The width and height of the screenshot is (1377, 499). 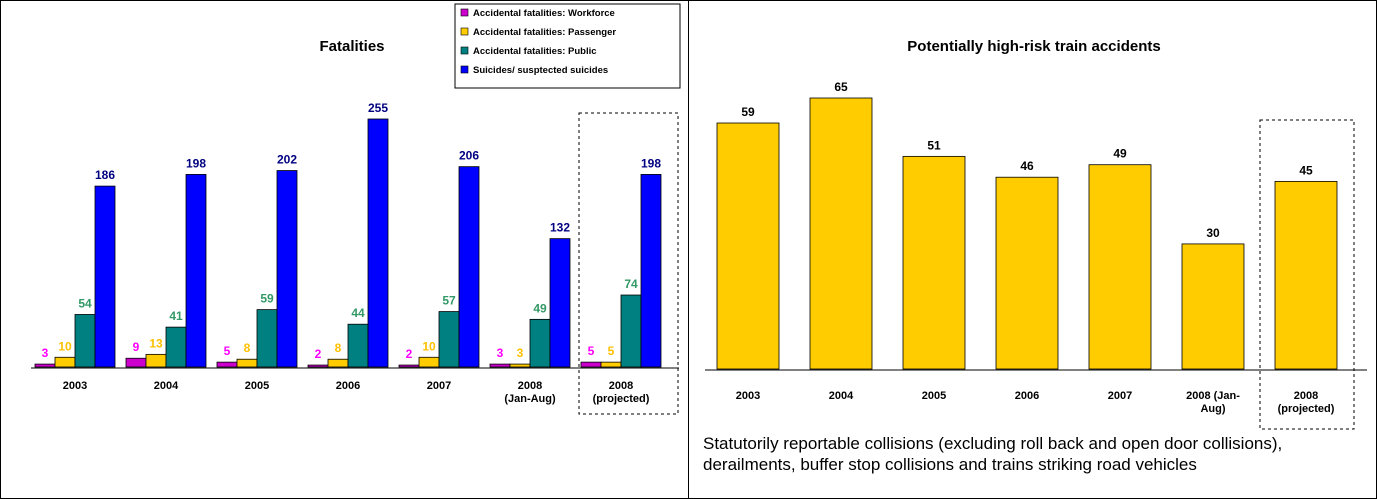 I want to click on bar-accidental-fatalities-passenger-2004, so click(x=156, y=360).